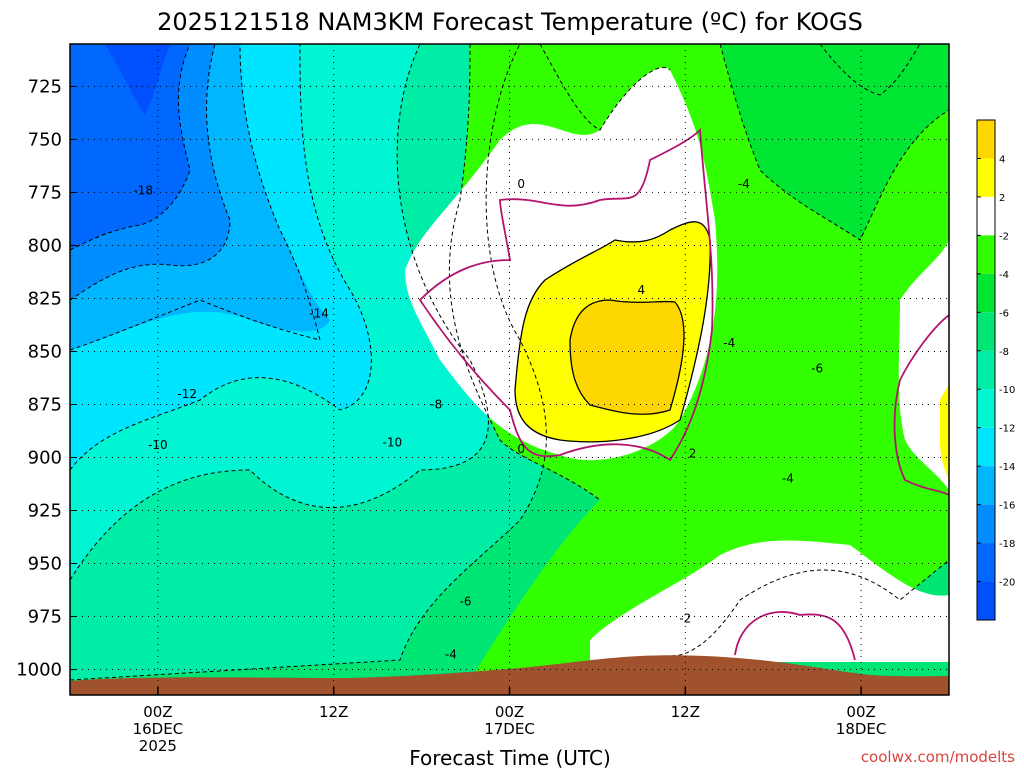 The image size is (1024, 768). I want to click on freezing-line-surface, so click(795, 636).